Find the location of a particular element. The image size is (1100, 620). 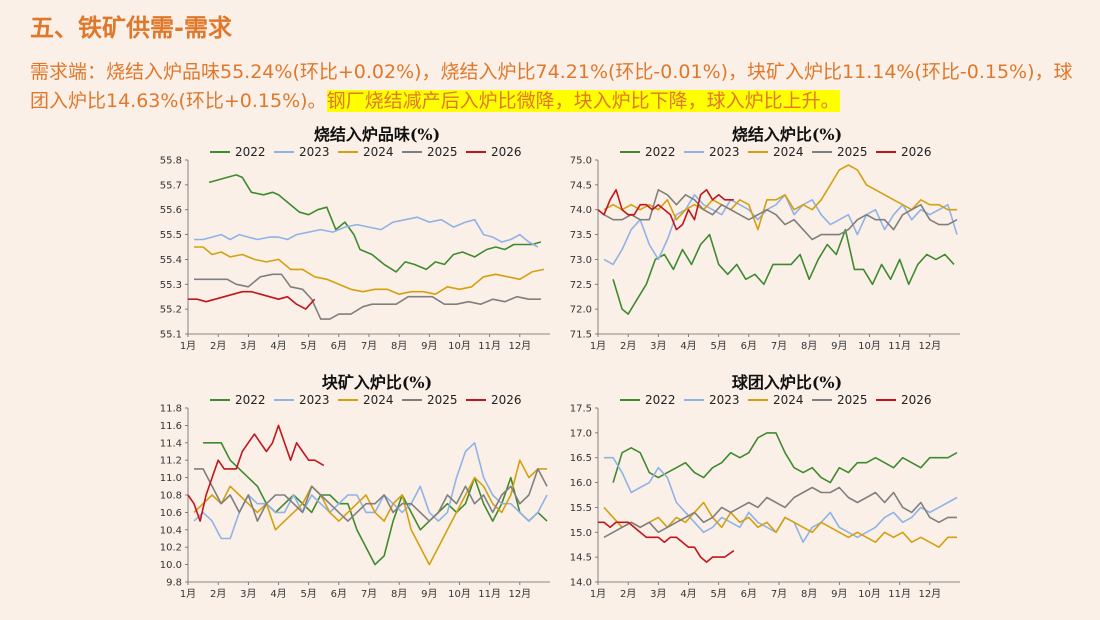

y-tick-label: 11.2 is located at coordinates (171, 461).